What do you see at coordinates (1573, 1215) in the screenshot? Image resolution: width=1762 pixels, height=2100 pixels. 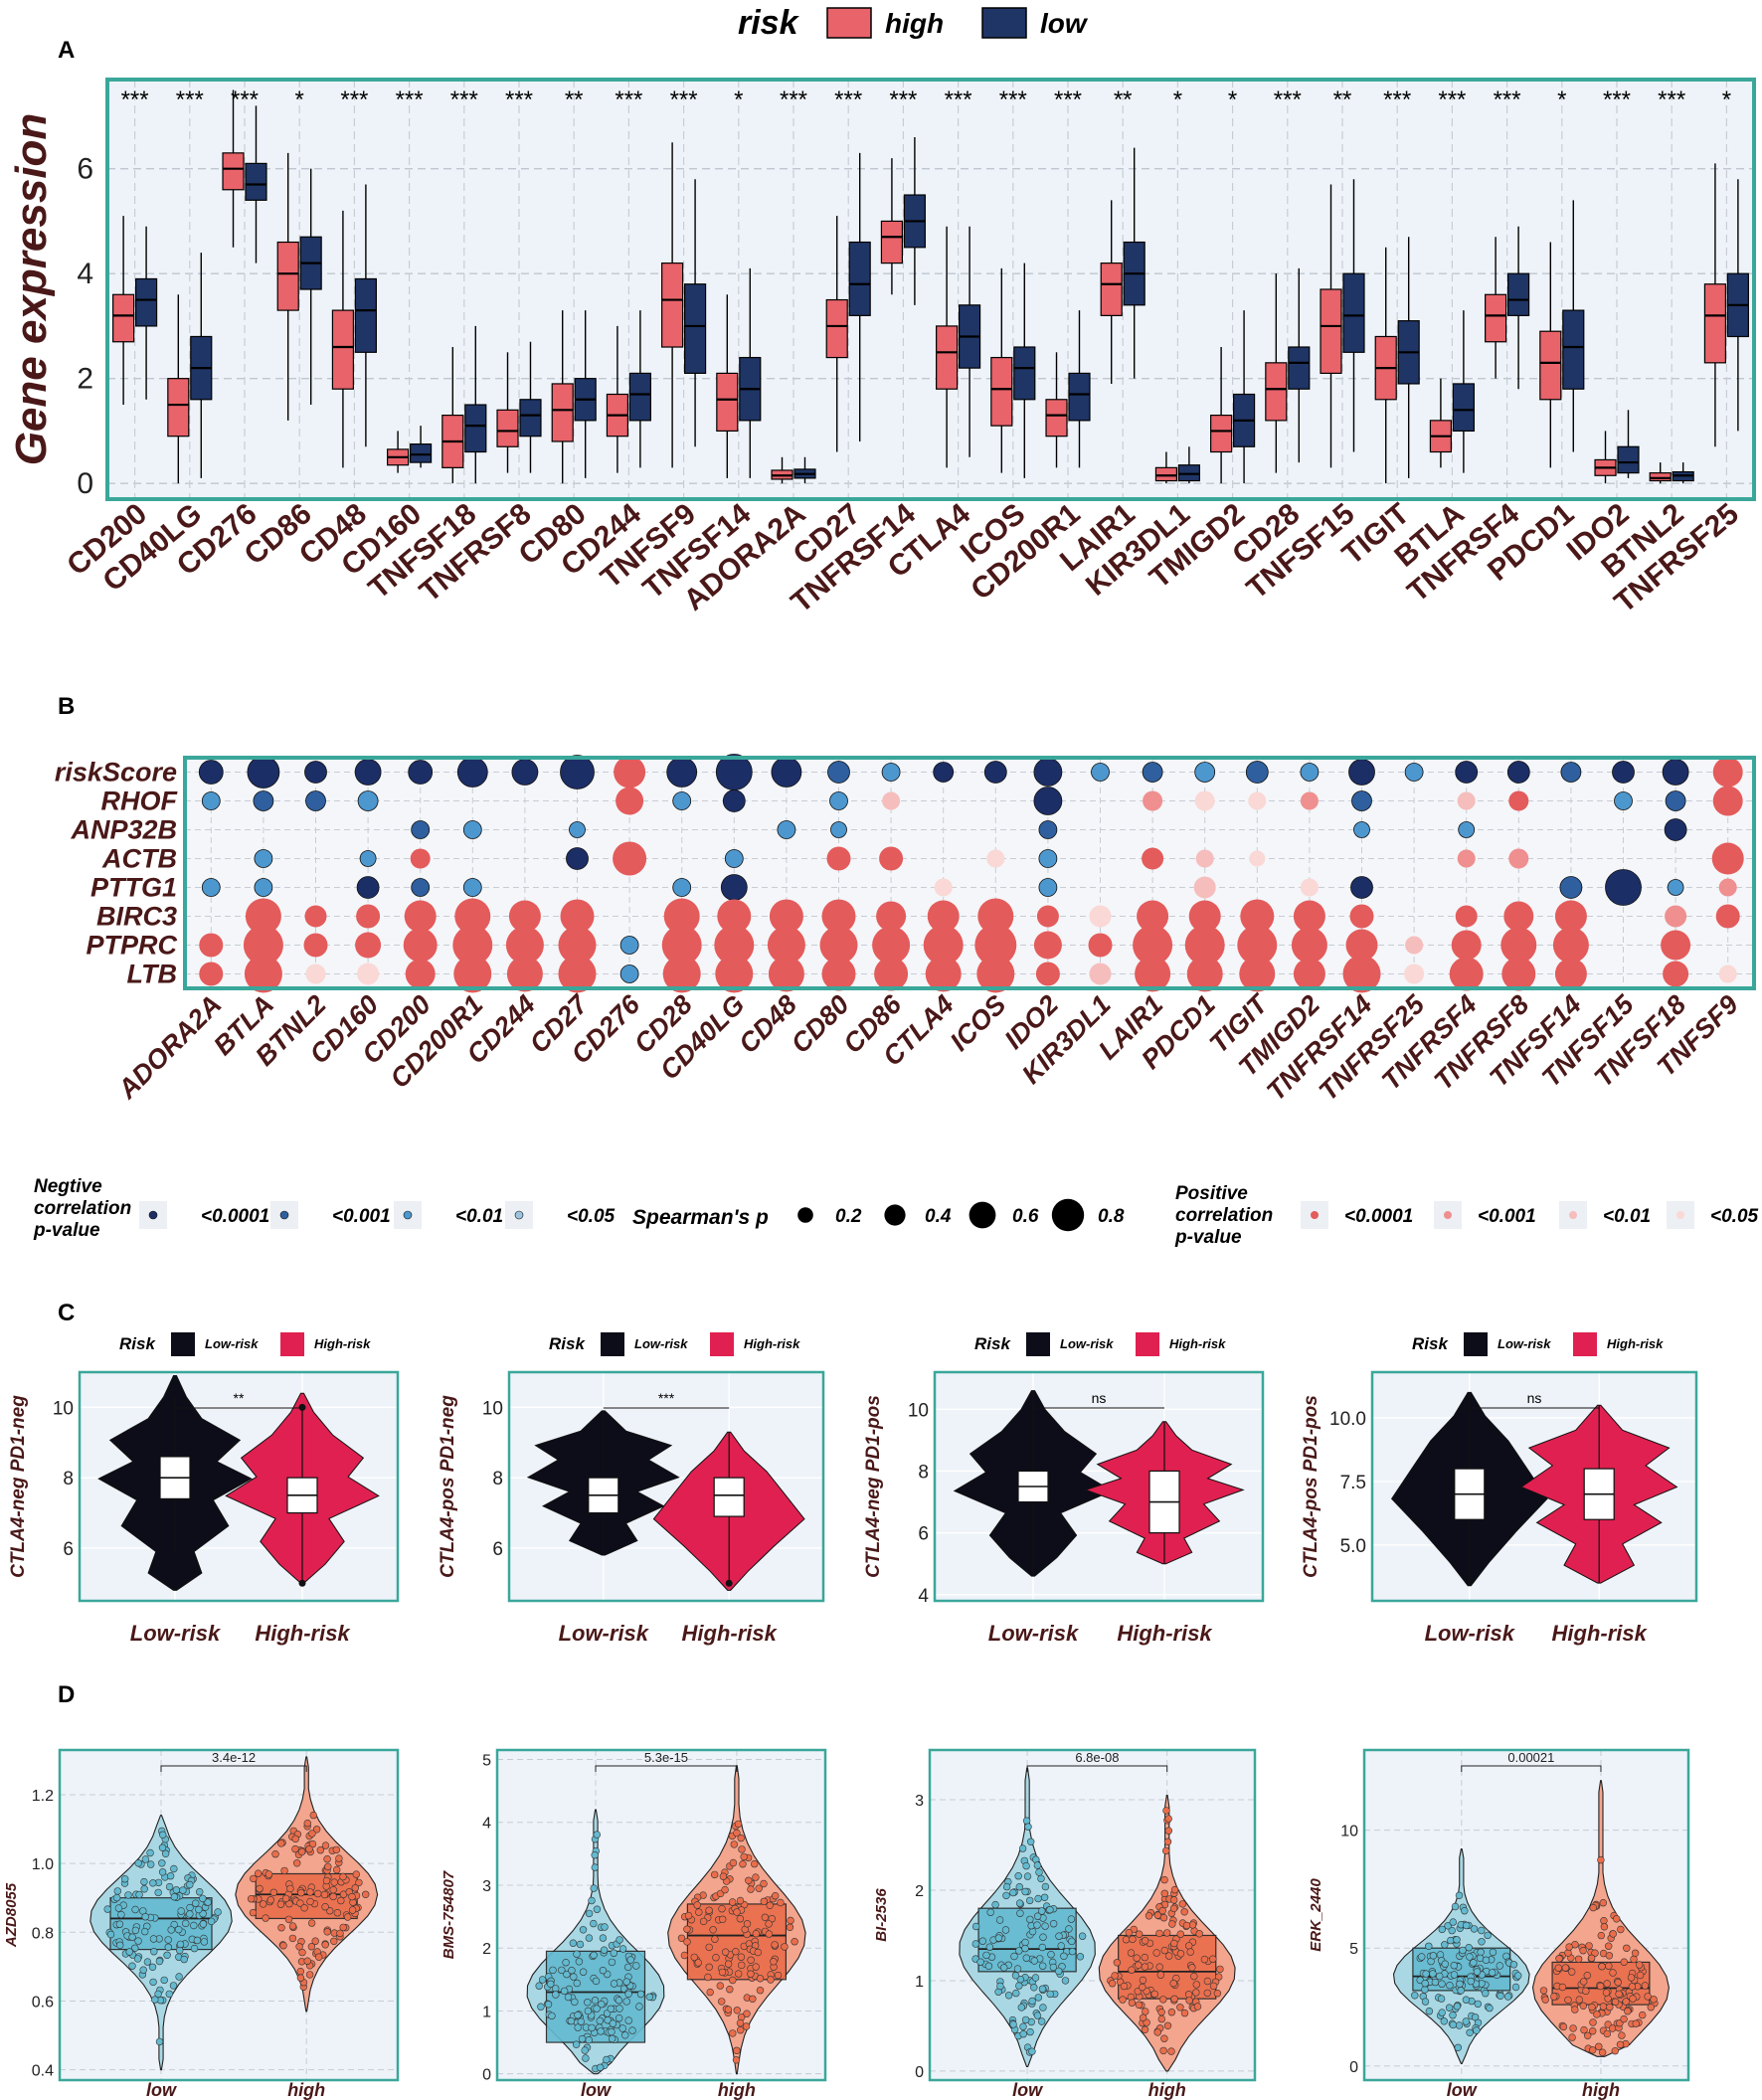 I see `legend-pos-dot` at bounding box center [1573, 1215].